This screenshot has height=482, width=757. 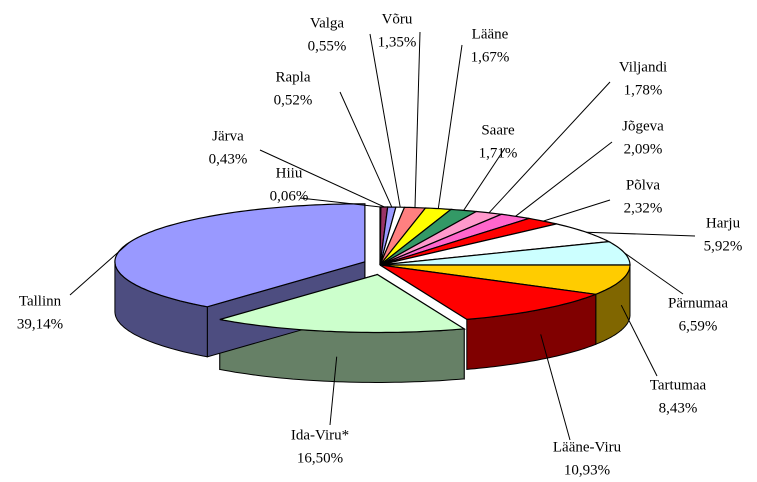 I want to click on category-label: Ida-Viru*, so click(x=320, y=435).